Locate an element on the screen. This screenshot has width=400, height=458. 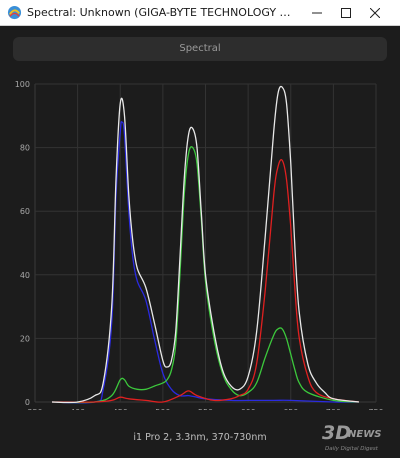
x-tick-label: 600 is located at coordinates (247, 409).